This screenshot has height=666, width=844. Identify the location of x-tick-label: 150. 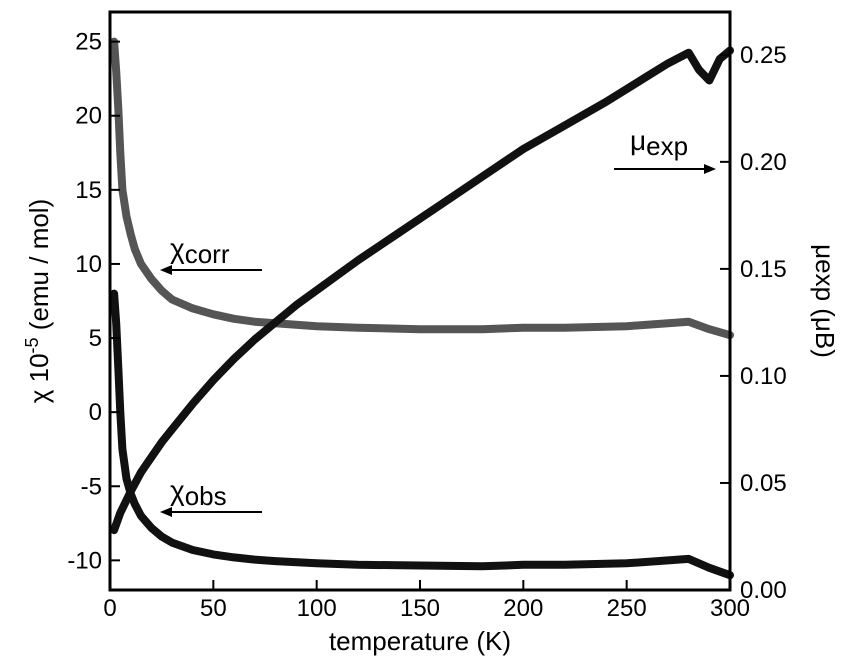
(420, 608).